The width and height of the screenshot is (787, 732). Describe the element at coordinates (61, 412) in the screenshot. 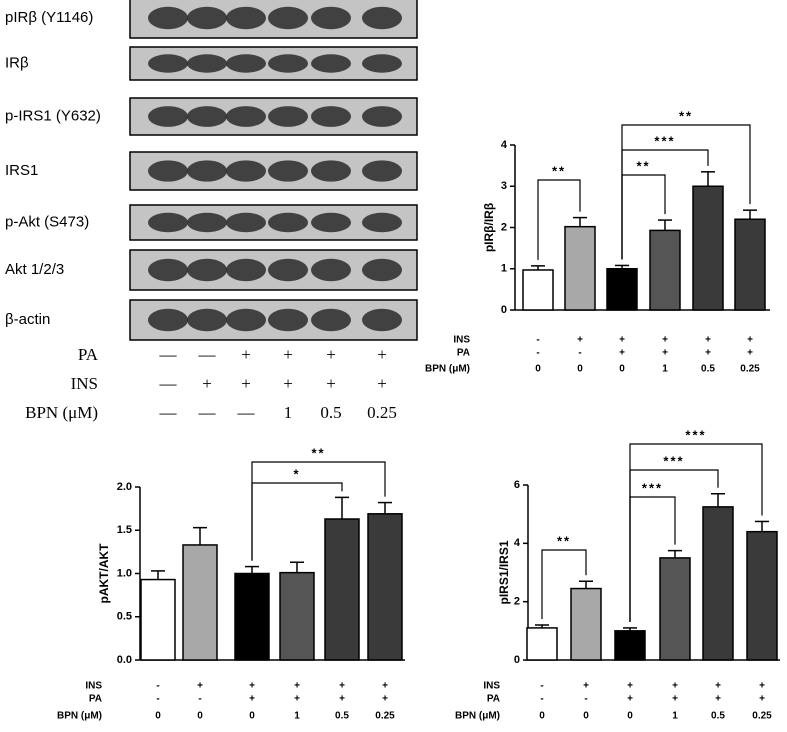

I see `treatment-label: BPN (μM)` at that location.